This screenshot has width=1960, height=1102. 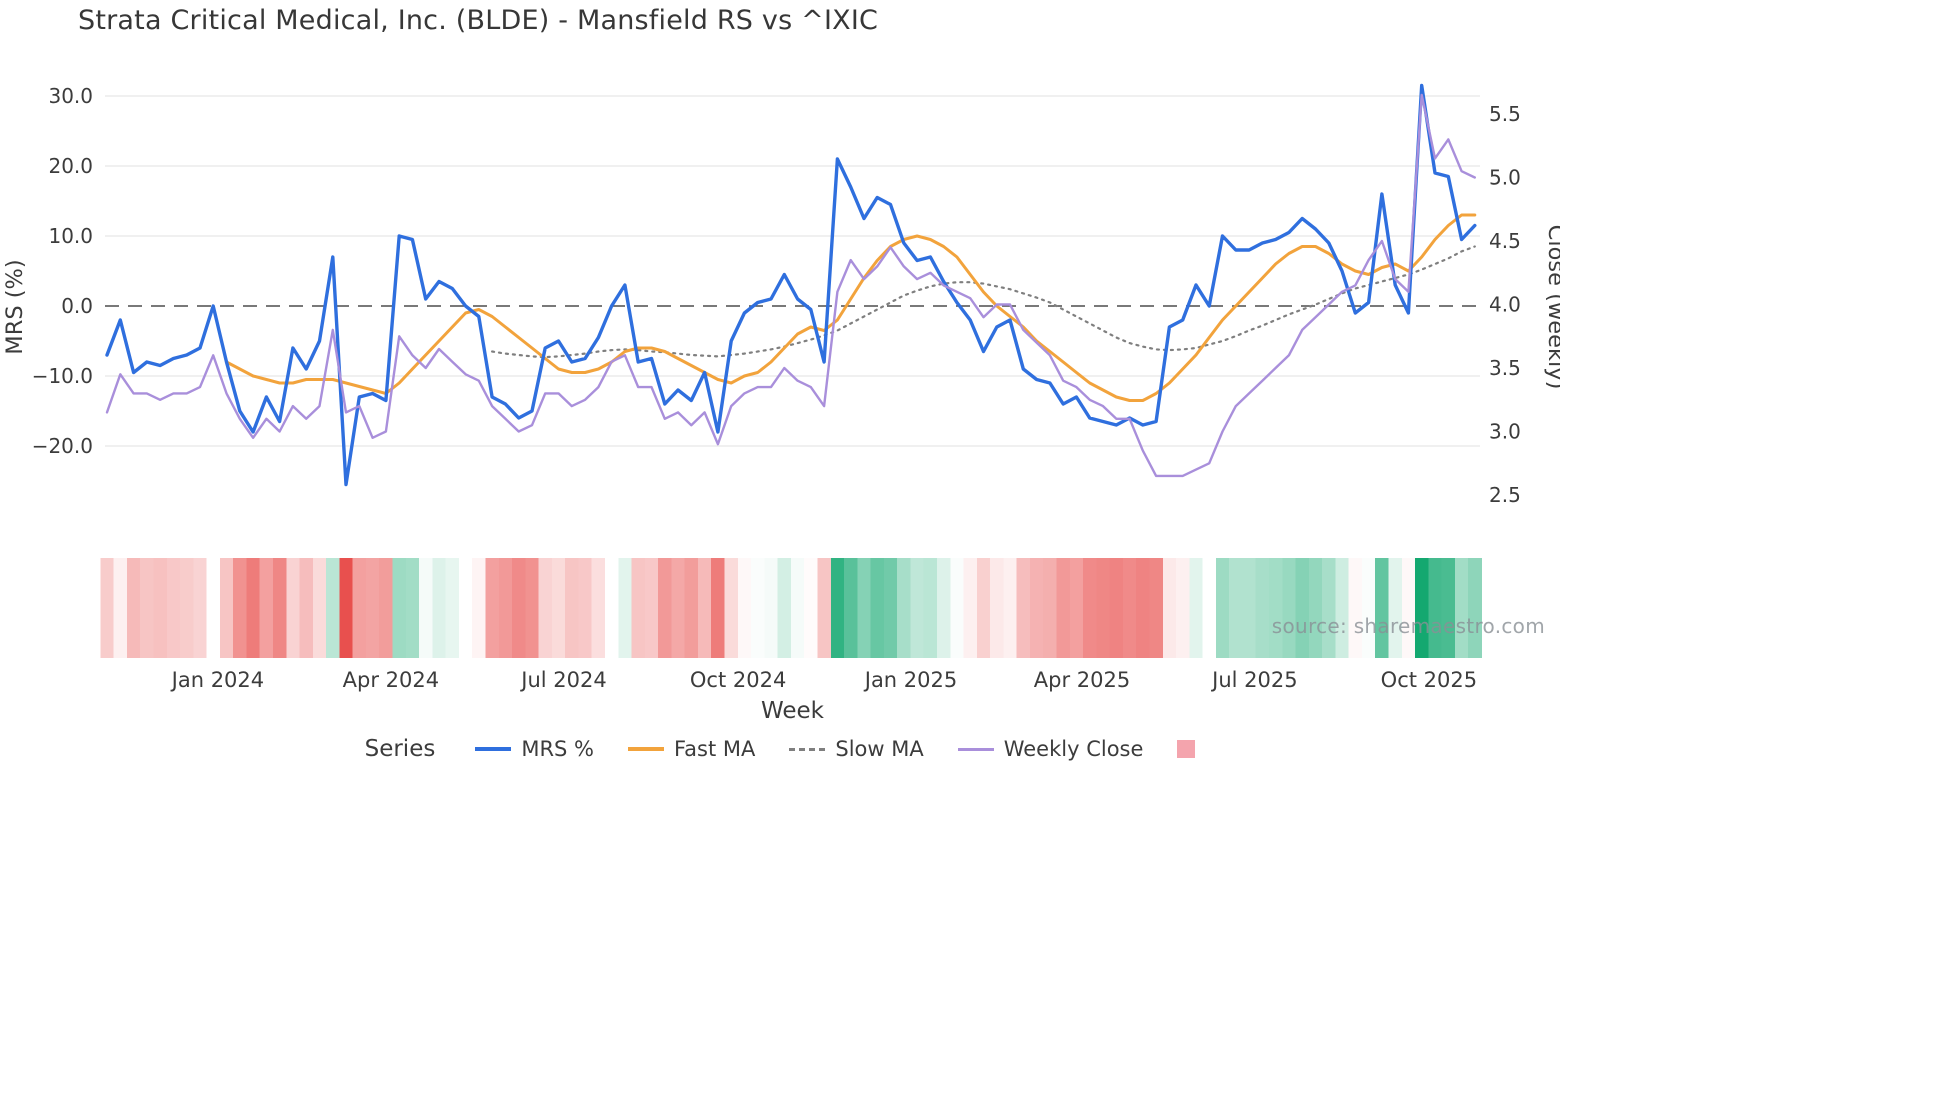 I want to click on legend-label-fast-ma: Fast MA, so click(x=715, y=749).